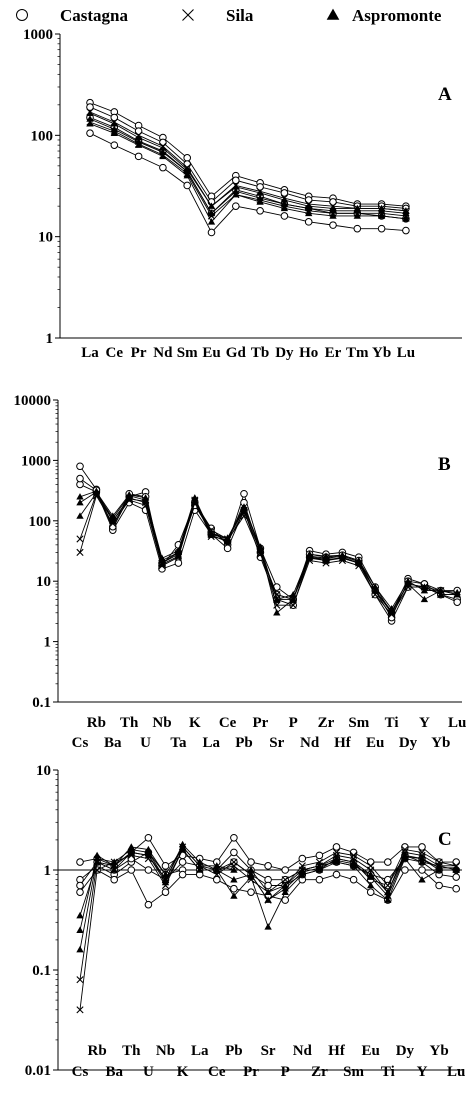  I want to click on x-tick-label-y: Y, so click(424, 723).